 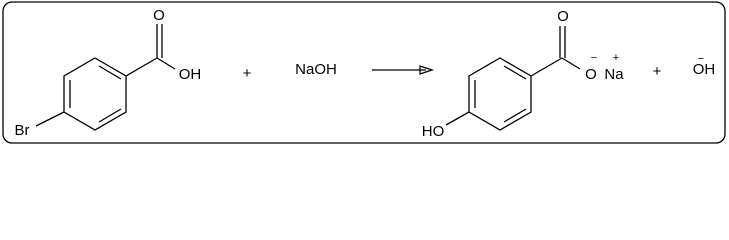 What do you see at coordinates (513, 78) in the screenshot?
I see `product-structure` at bounding box center [513, 78].